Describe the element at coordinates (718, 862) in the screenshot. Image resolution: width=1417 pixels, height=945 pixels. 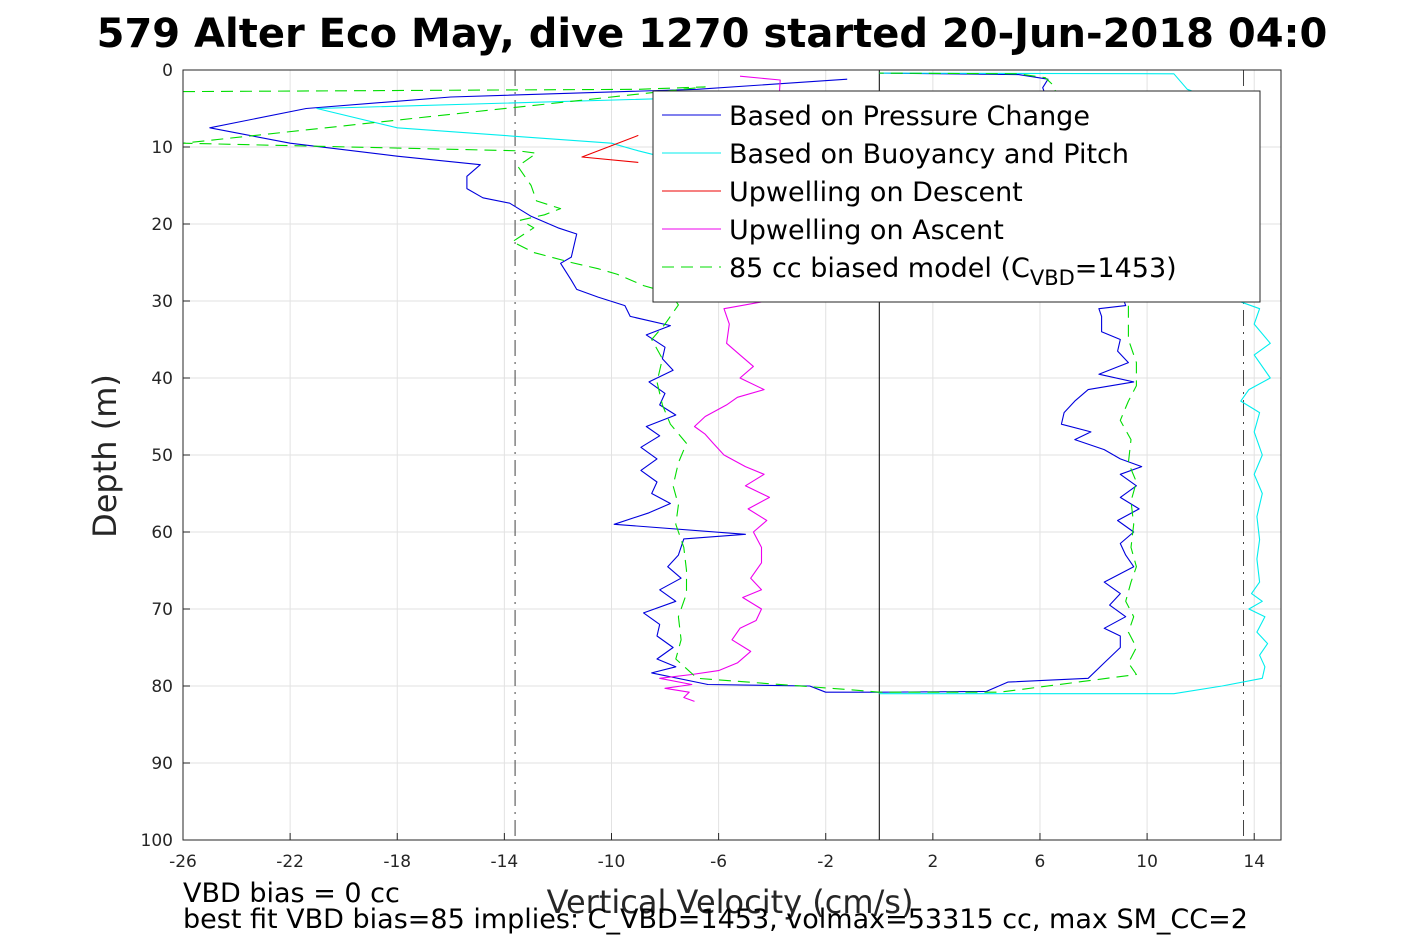
I see `x-tick-label: -6` at that location.